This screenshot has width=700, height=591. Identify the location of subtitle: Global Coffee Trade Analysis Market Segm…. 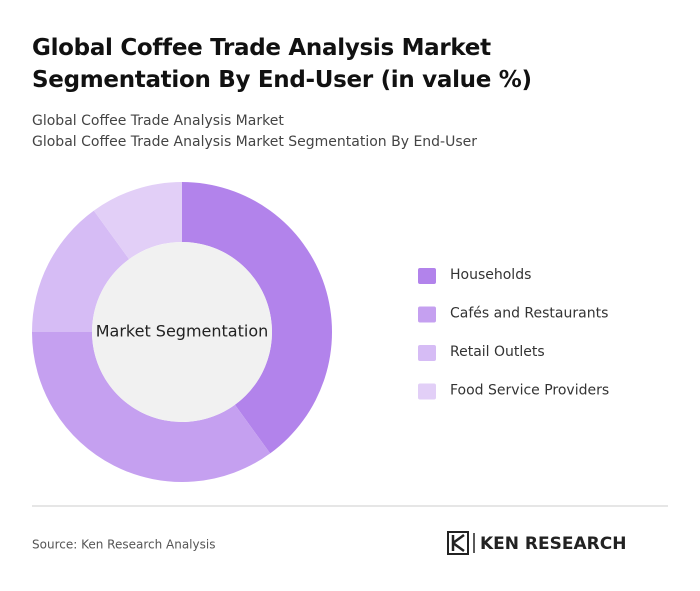
(255, 142).